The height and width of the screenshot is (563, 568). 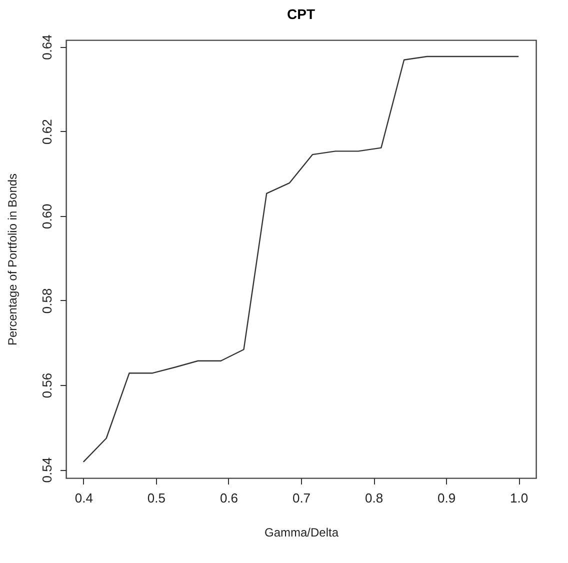 I want to click on y-axis-title: Percentage of Portfolio in Bonds, so click(x=13, y=259).